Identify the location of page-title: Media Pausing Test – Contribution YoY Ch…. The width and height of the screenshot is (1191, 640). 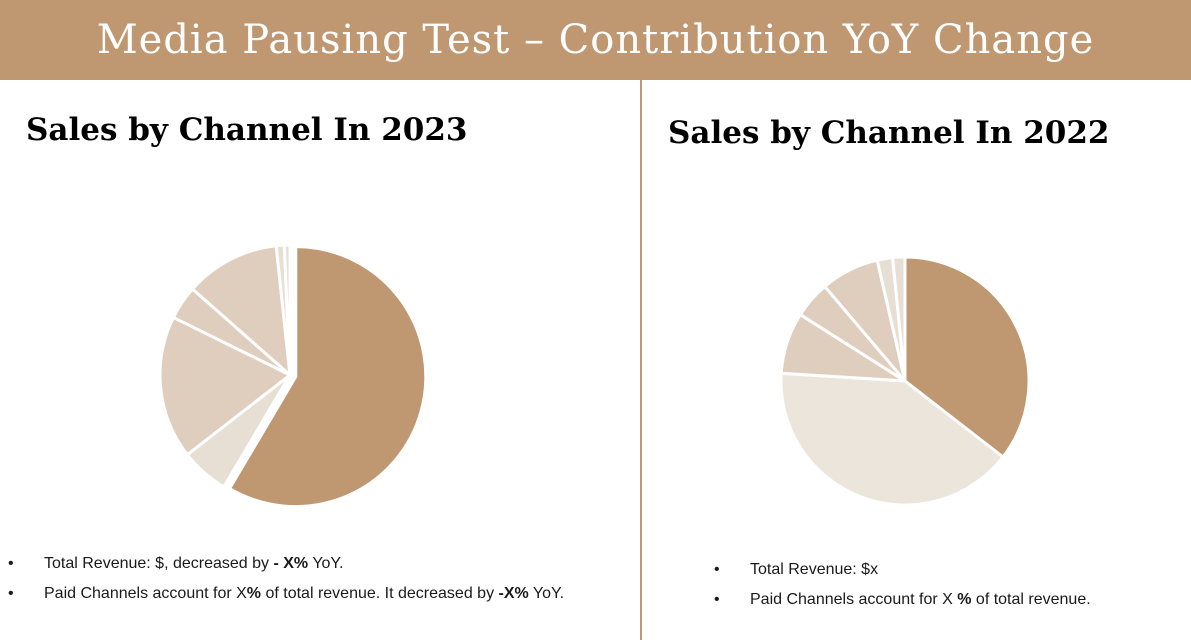
(595, 40).